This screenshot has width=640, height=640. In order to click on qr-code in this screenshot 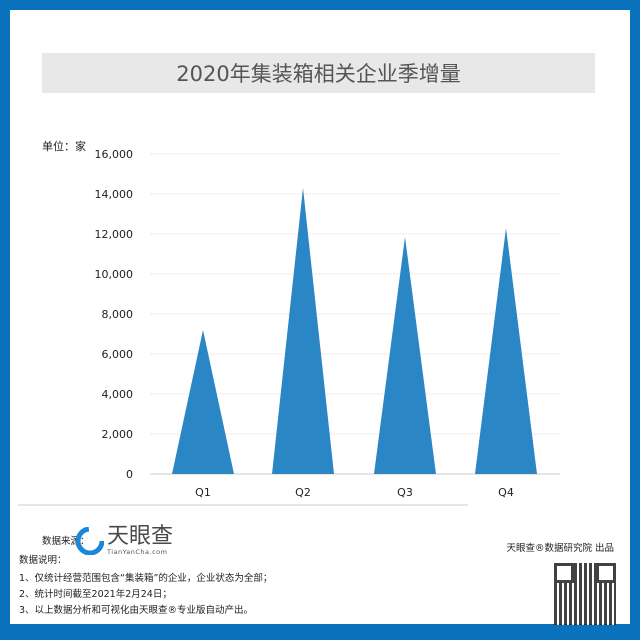, I will do `click(585, 594)`.